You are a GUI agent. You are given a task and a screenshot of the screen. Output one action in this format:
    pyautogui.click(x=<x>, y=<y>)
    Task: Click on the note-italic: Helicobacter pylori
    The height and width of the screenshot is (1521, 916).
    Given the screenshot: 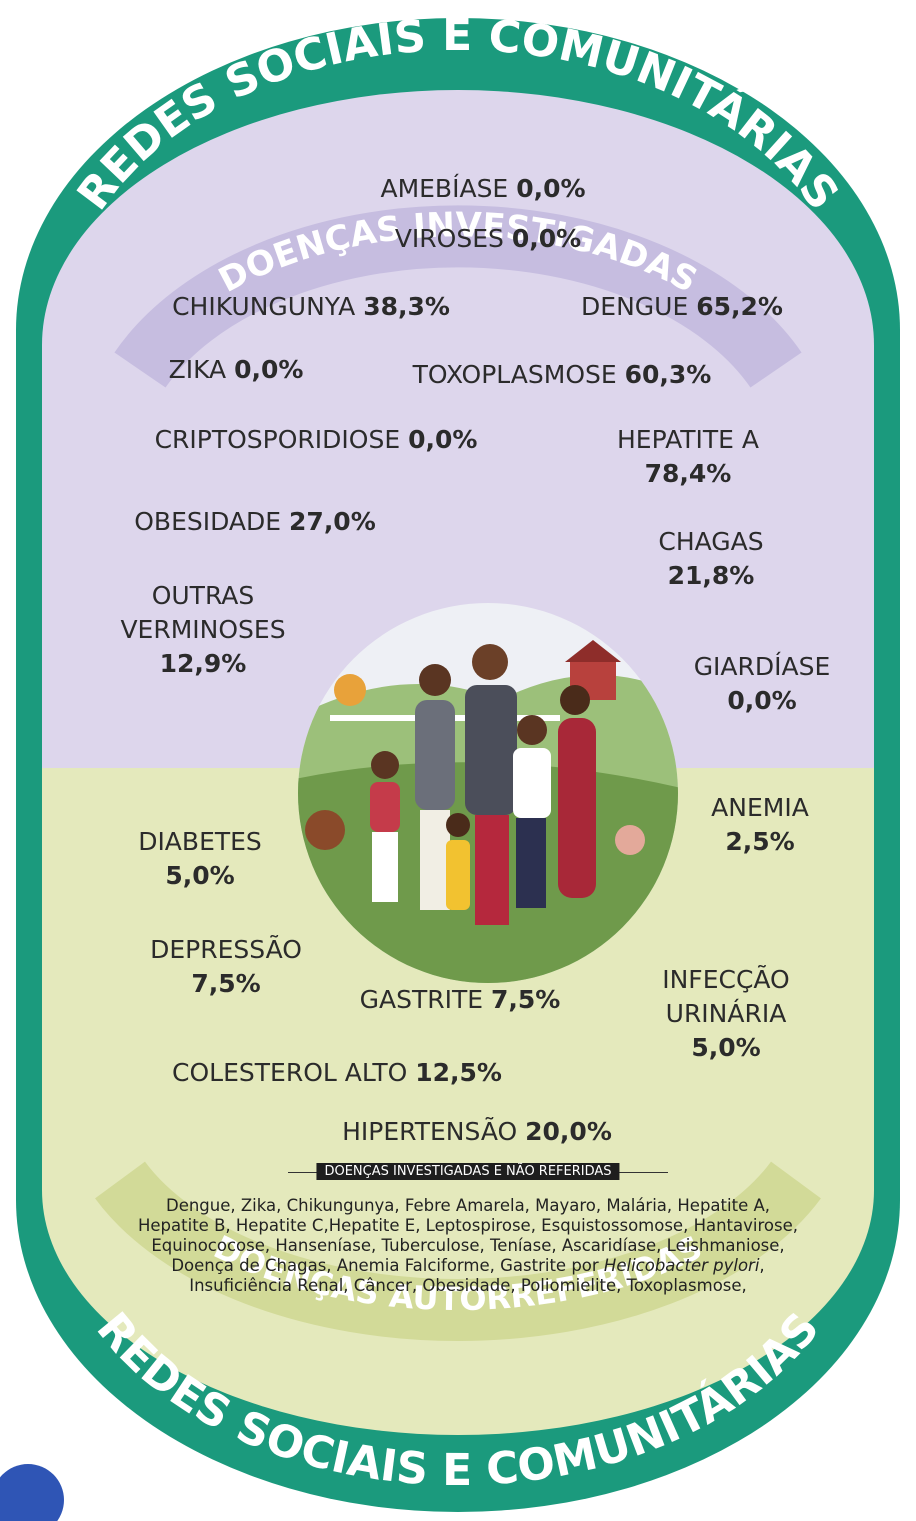 What is the action you would take?
    pyautogui.click(x=681, y=1265)
    